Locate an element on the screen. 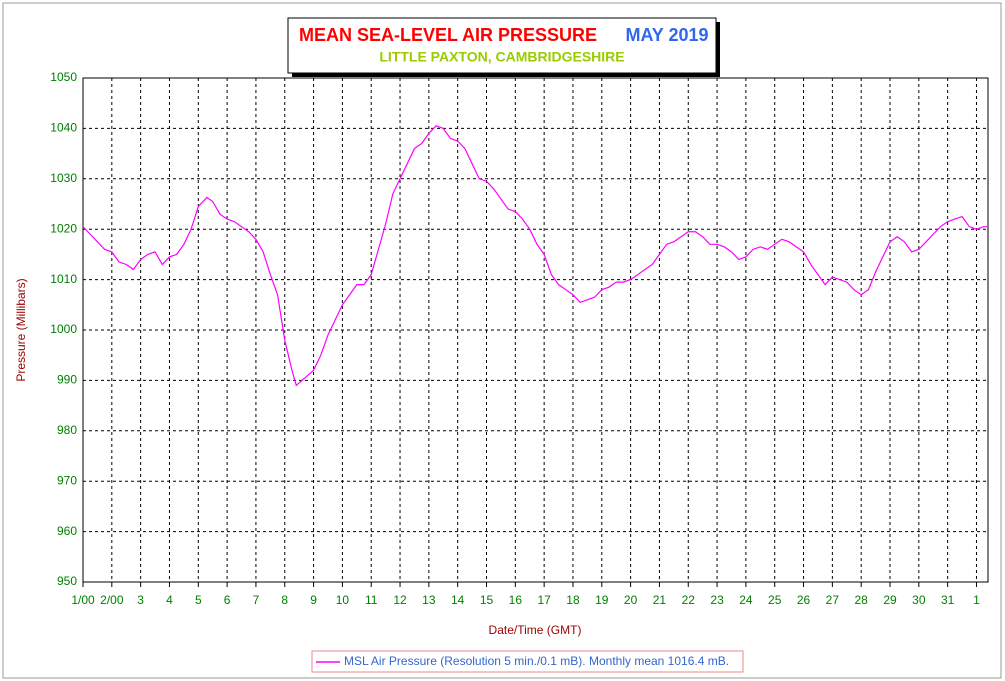 This screenshot has width=1005, height=681. x-tick-label: 8 is located at coordinates (284, 600).